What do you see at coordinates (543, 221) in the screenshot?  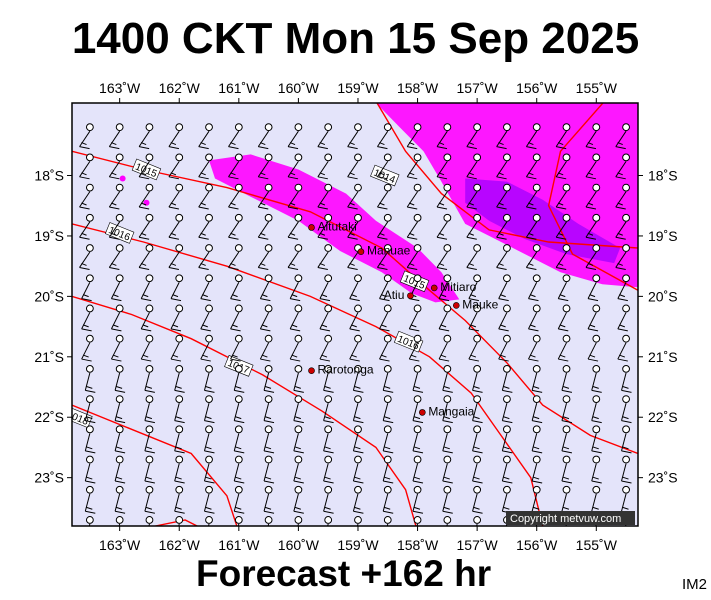 I see `rain-area-heavy` at bounding box center [543, 221].